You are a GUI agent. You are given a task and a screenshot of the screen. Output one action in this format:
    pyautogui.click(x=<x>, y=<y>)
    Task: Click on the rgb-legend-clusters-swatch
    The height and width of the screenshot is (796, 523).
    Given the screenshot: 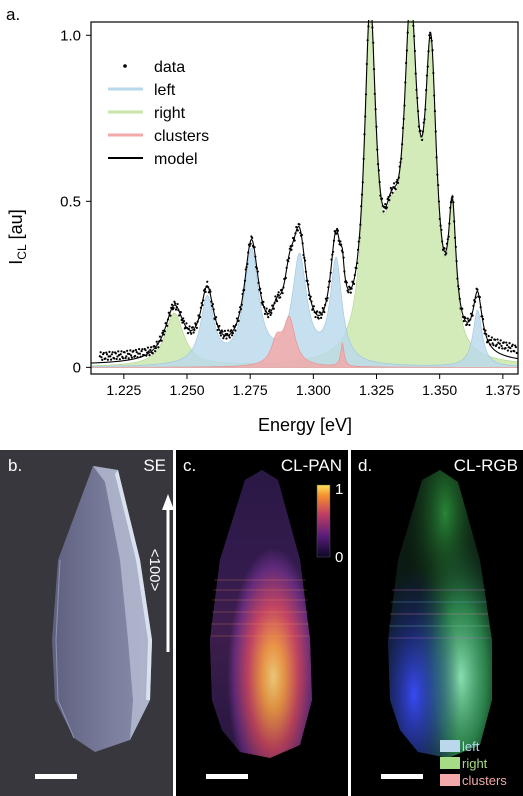 What is the action you would take?
    pyautogui.click(x=450, y=780)
    